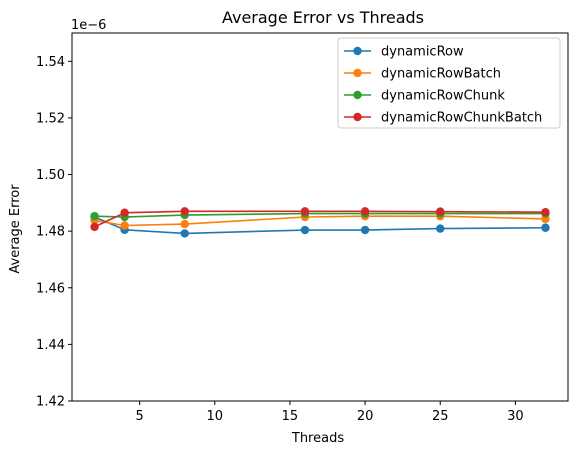 The height and width of the screenshot is (455, 576). What do you see at coordinates (50, 232) in the screenshot?
I see `y-tick-label: 1.48` at bounding box center [50, 232].